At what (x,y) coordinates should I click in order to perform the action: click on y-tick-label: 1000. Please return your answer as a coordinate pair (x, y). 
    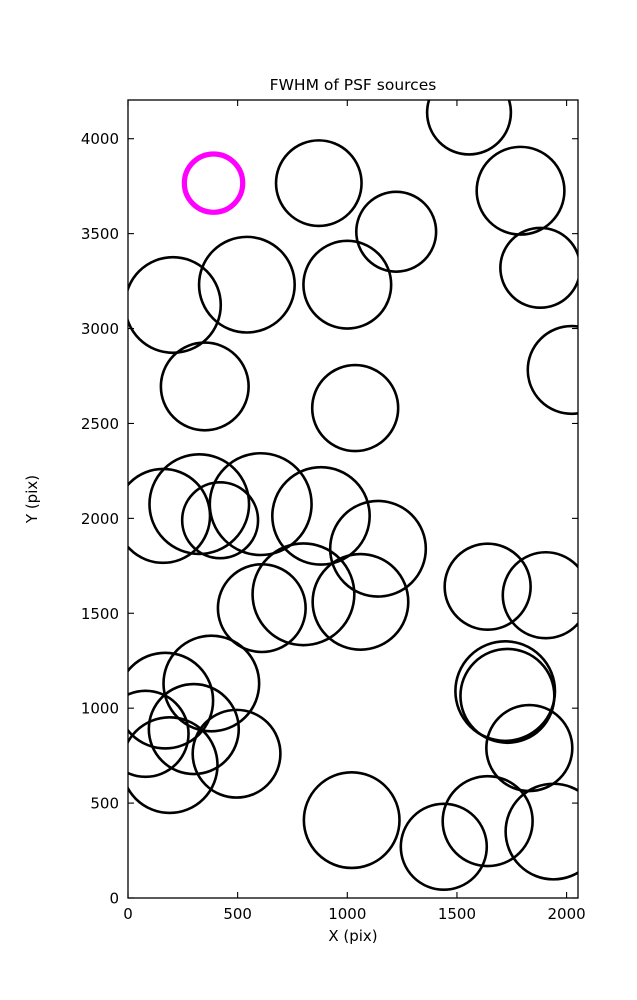
    Looking at the image, I should click on (100, 709).